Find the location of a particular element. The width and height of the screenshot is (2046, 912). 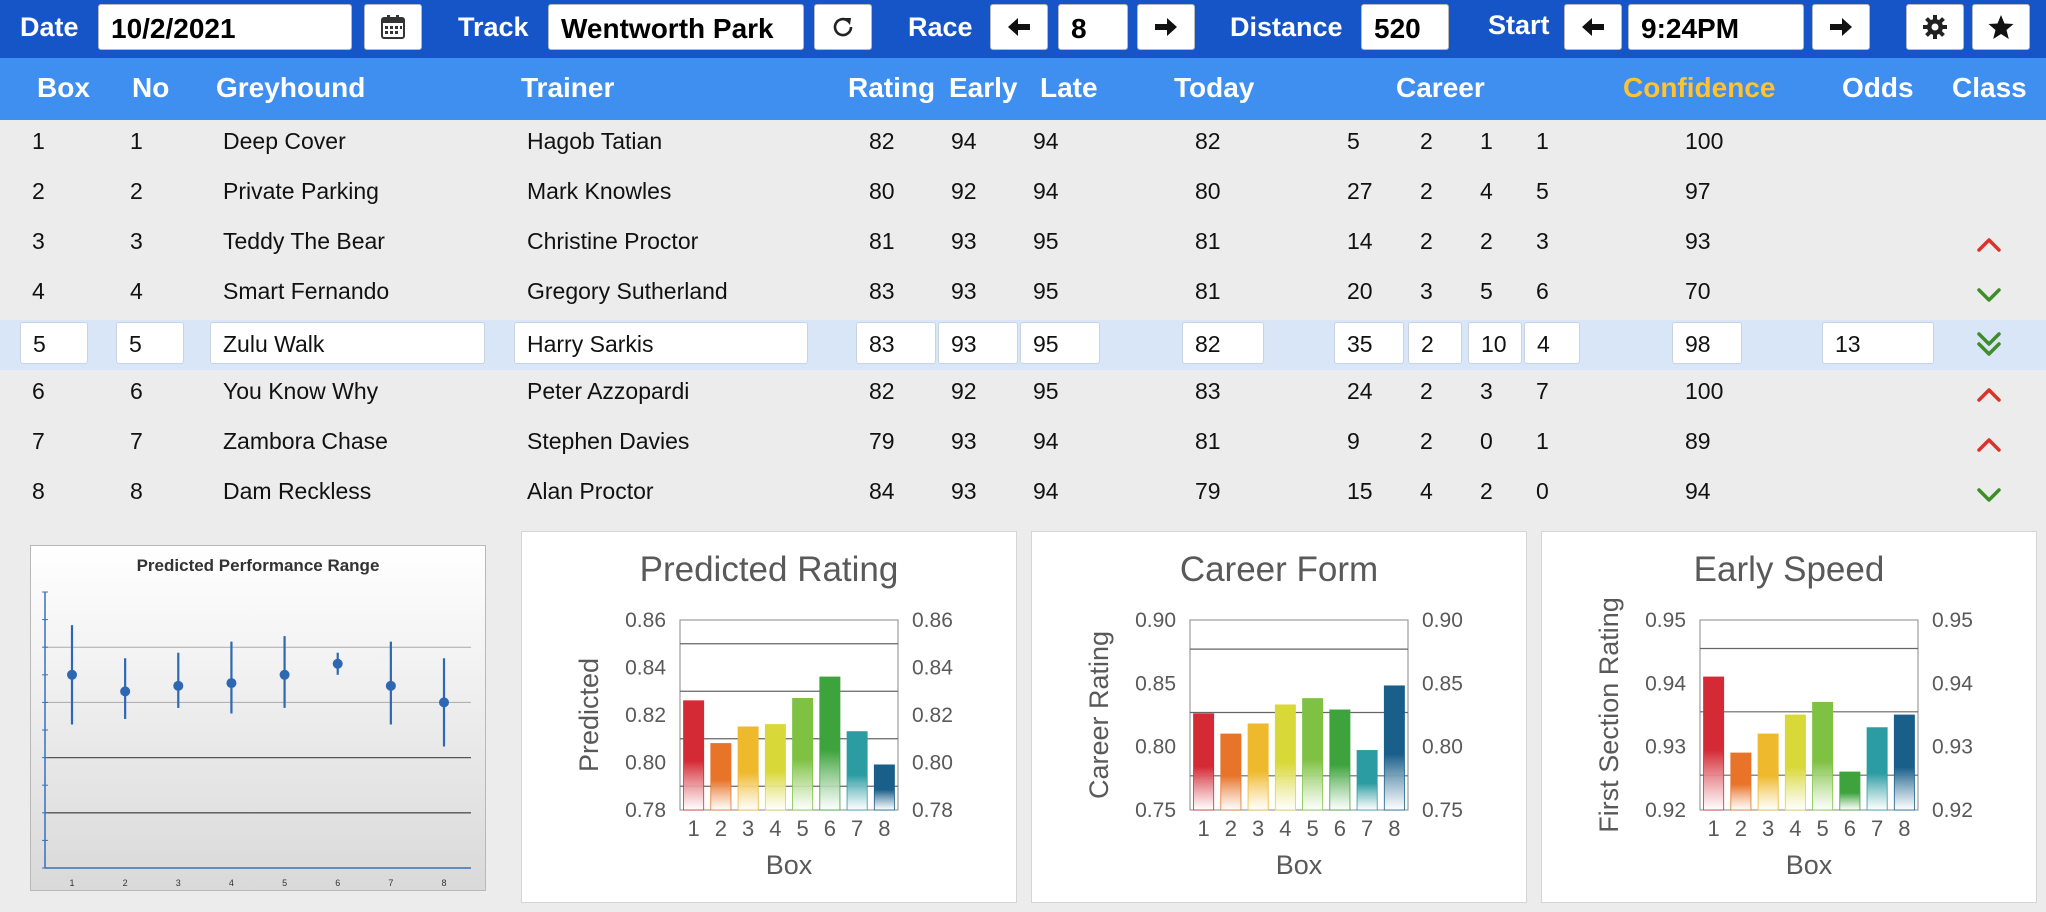

start-prev-button is located at coordinates (1593, 27).